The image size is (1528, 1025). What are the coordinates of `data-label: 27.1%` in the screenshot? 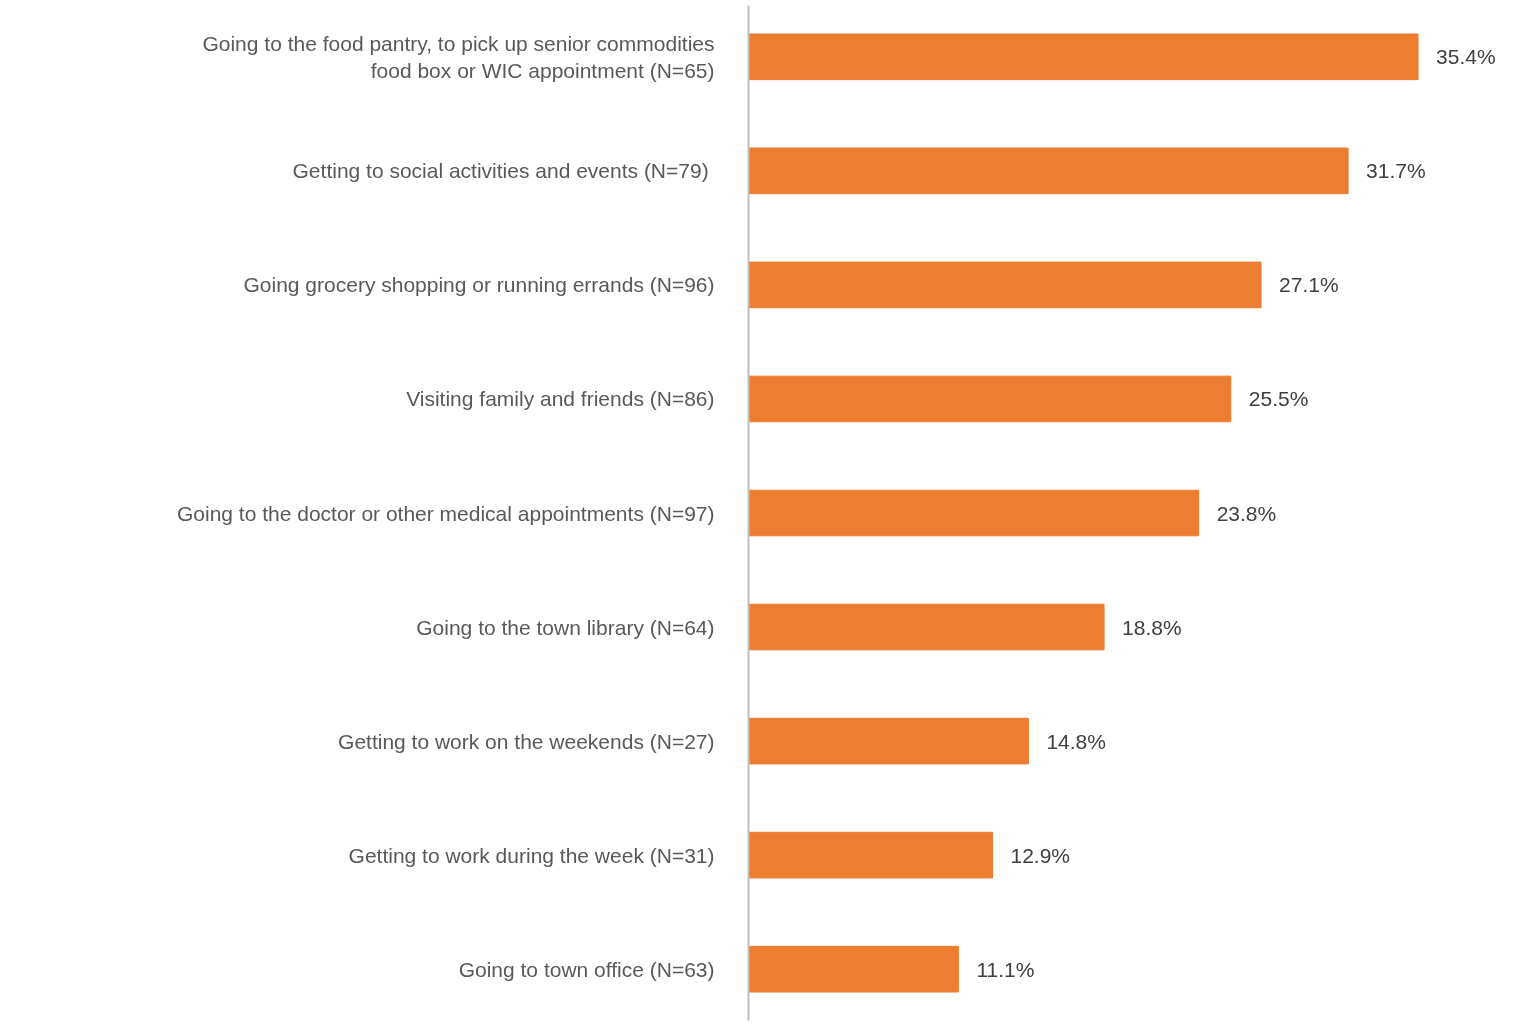 It's located at (1309, 285).